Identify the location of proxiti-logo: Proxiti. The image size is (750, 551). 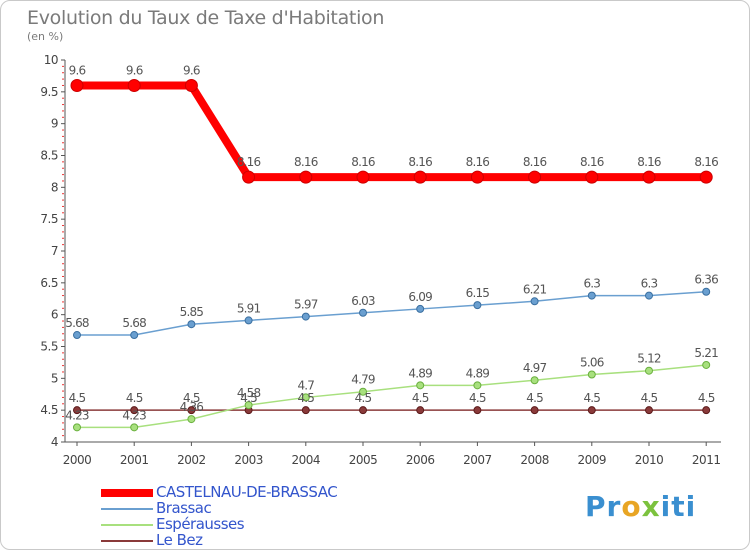
(640, 506).